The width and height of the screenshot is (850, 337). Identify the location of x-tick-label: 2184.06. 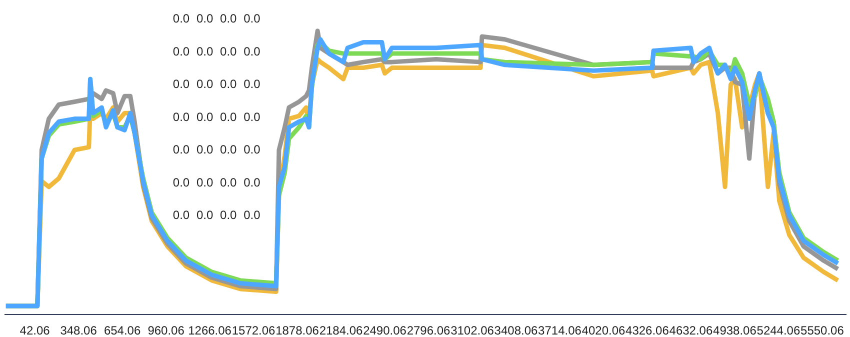
(341, 330).